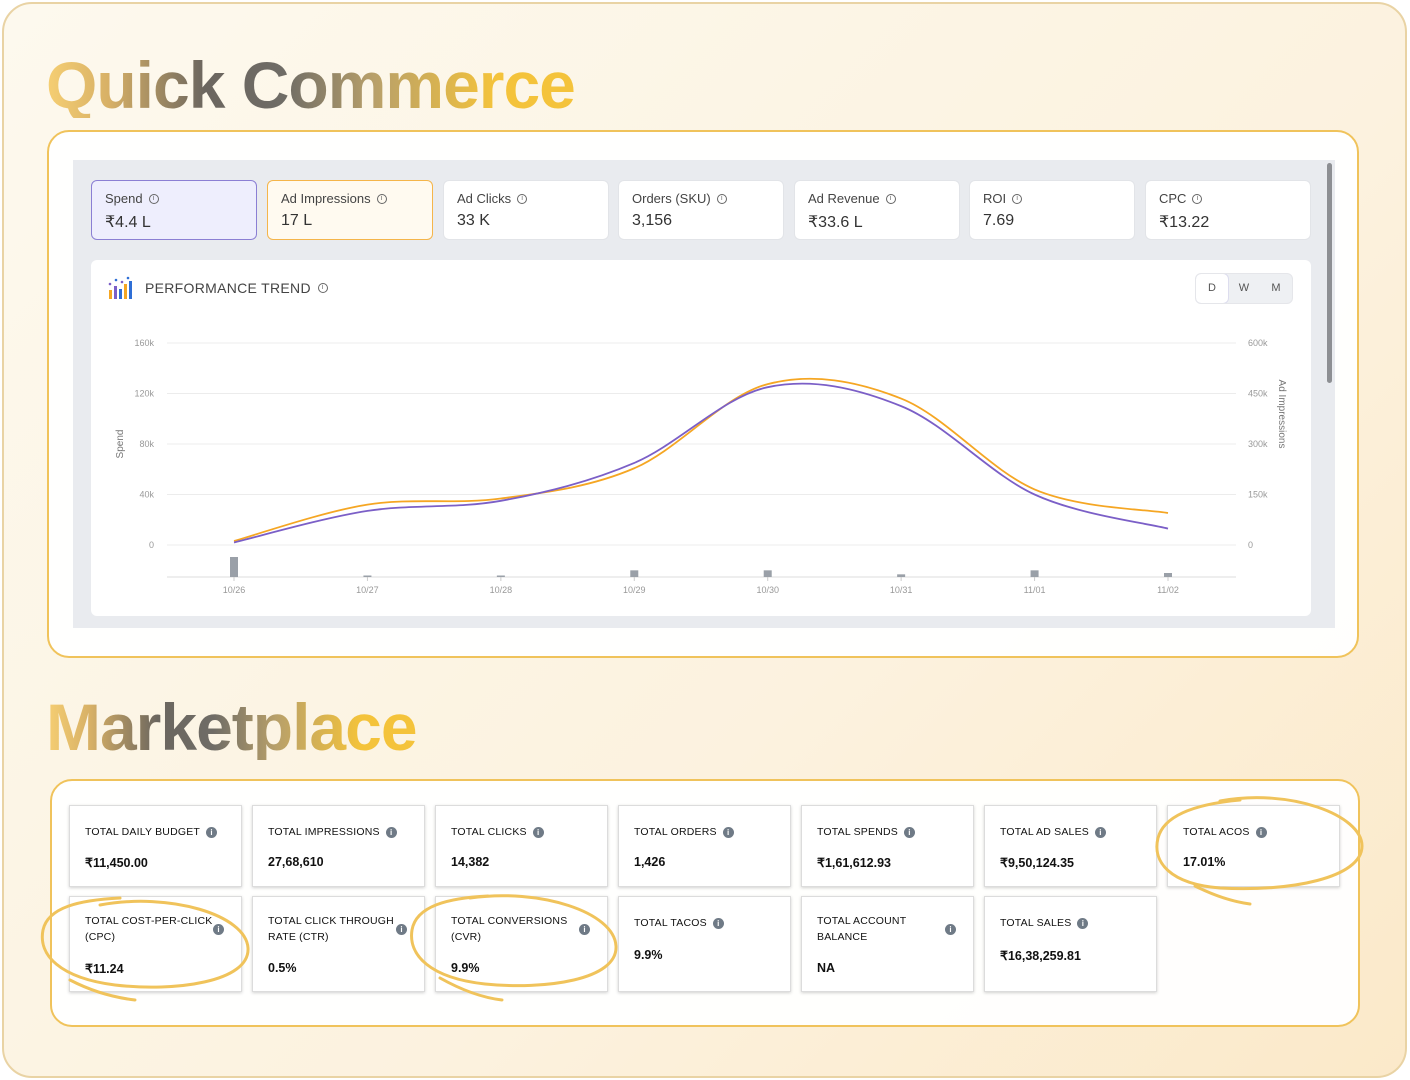 This screenshot has width=1410, height=1080. What do you see at coordinates (155, 944) in the screenshot?
I see `card-total-cpc: TOTAL COST-PER-CLICK (CPC) i ₹11.24` at bounding box center [155, 944].